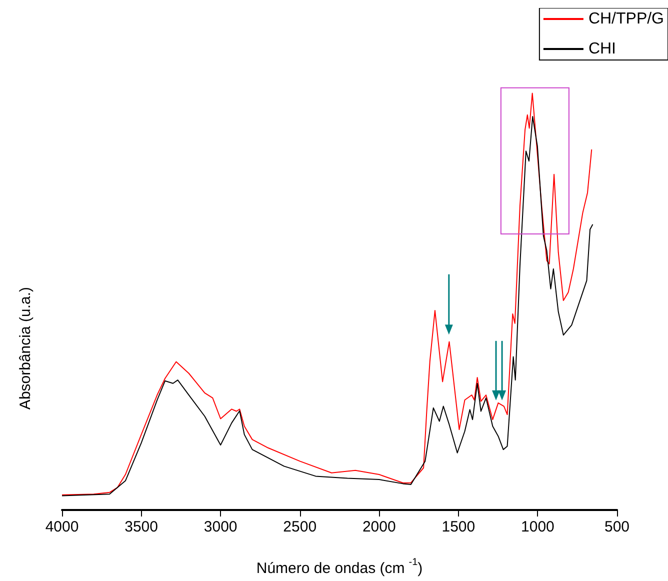 The height and width of the screenshot is (581, 668). I want to click on x-tick-label: 3500, so click(141, 527).